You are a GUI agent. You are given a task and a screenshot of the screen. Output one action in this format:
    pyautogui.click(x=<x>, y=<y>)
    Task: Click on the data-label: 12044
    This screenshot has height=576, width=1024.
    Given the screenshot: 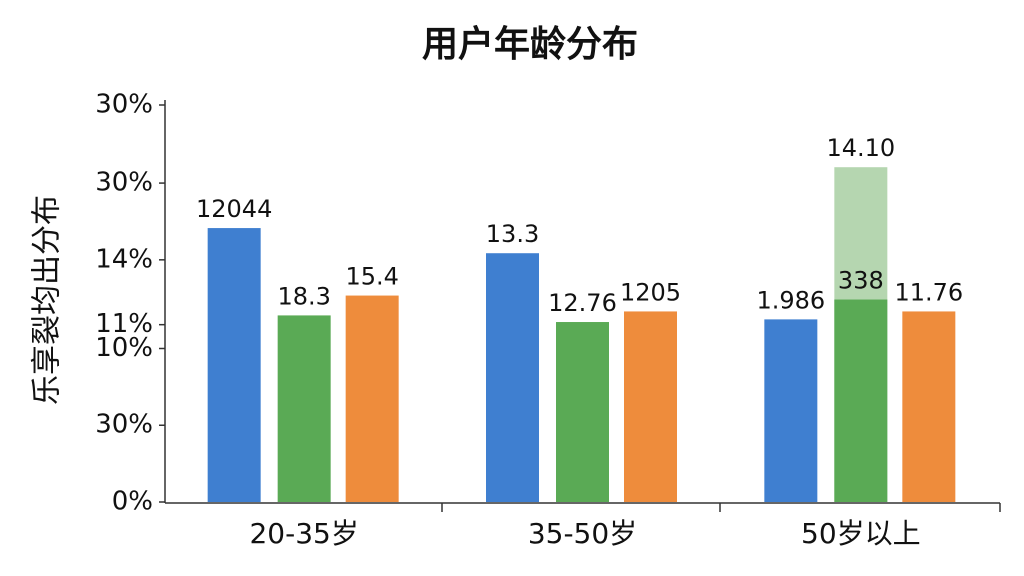 What is the action you would take?
    pyautogui.click(x=234, y=209)
    